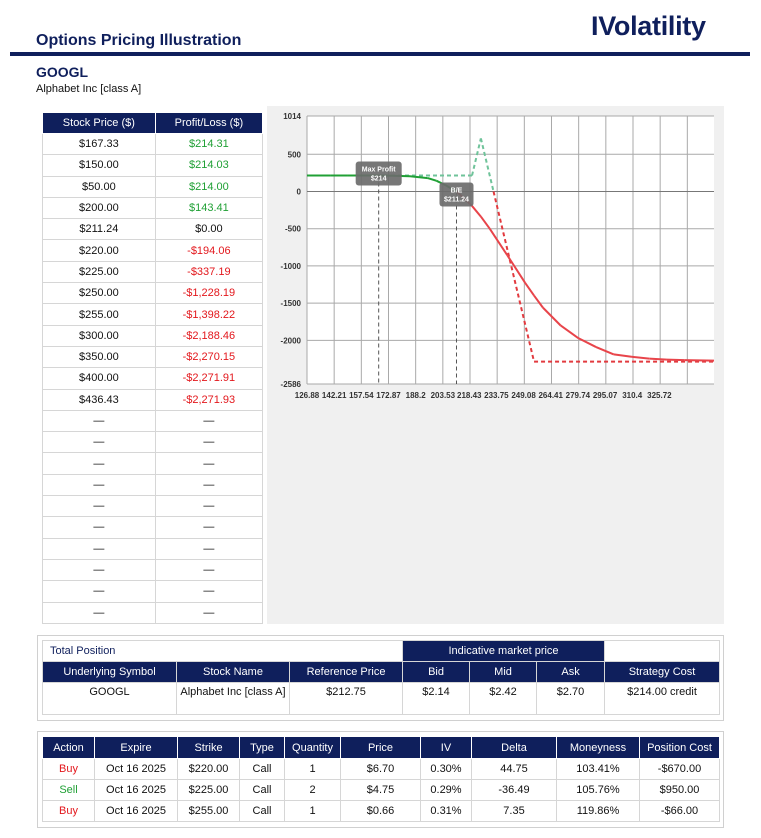  What do you see at coordinates (632, 395) in the screenshot?
I see `x-tick-label: 310.4` at bounding box center [632, 395].